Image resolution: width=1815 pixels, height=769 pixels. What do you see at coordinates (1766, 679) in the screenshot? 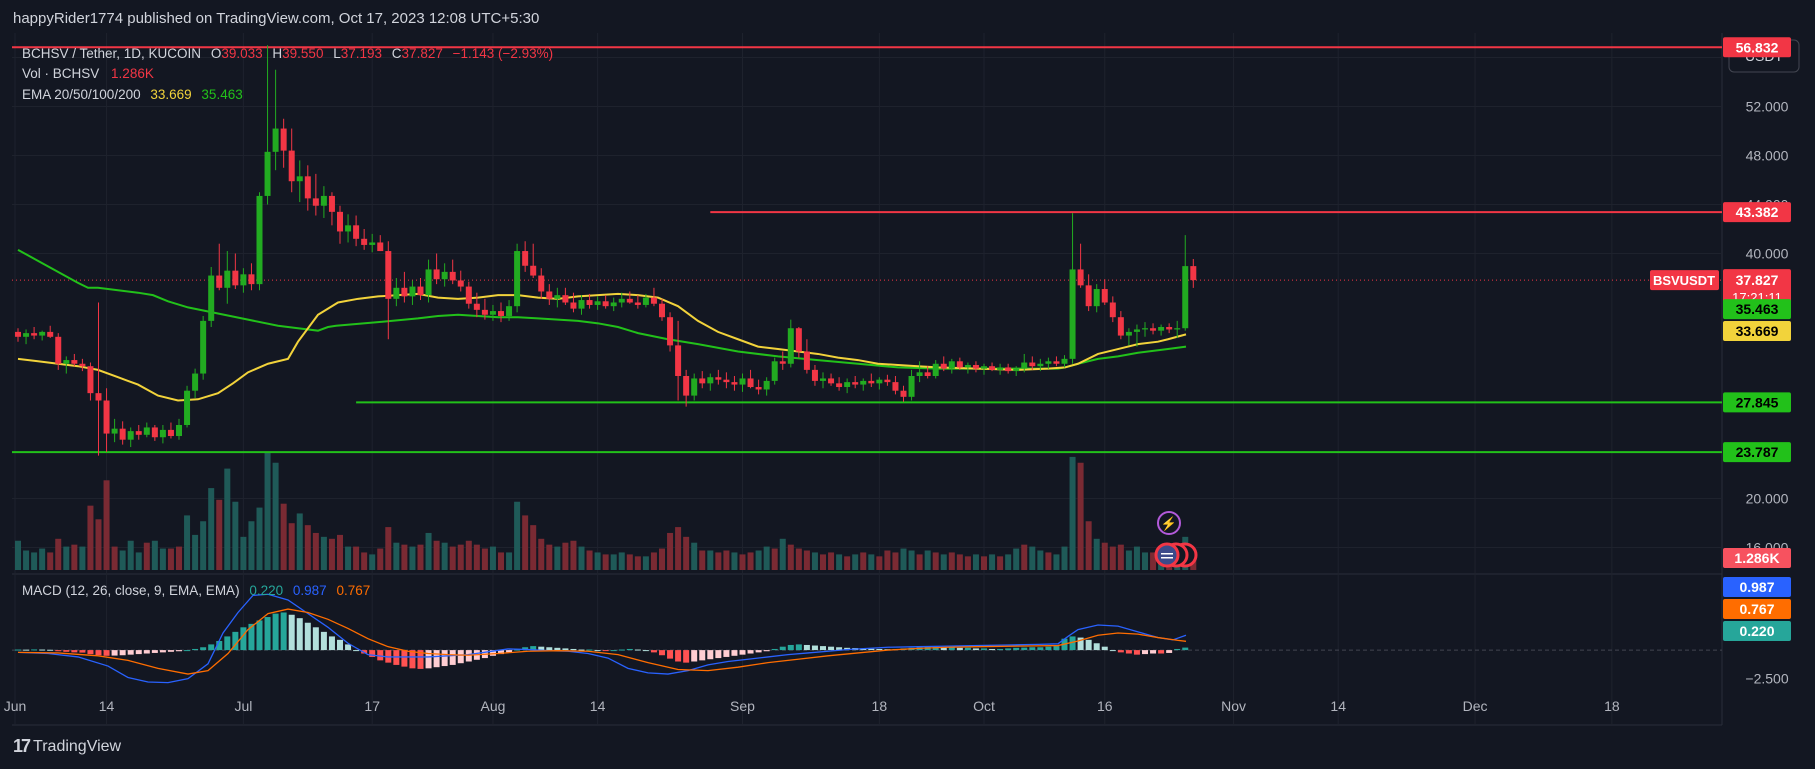
I see `macd-tick-label: −2.500` at bounding box center [1766, 679].